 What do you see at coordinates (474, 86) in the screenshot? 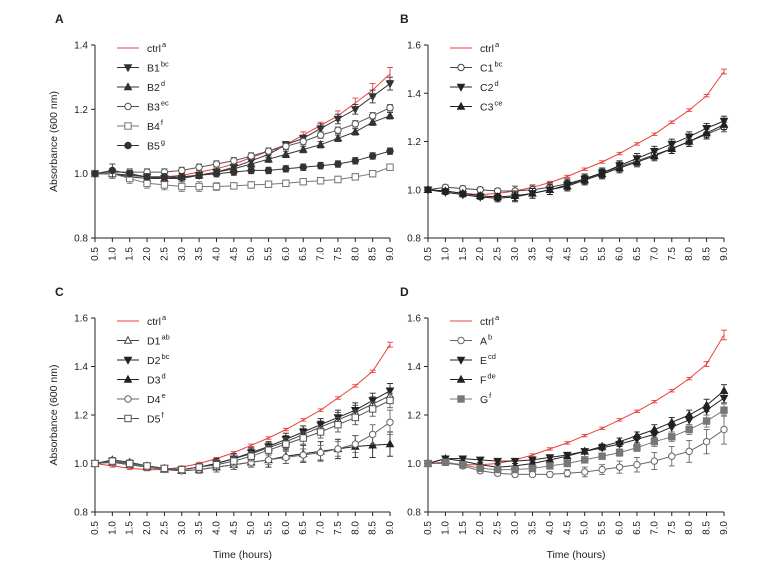
I see `legend-entry: C2d` at bounding box center [474, 86].